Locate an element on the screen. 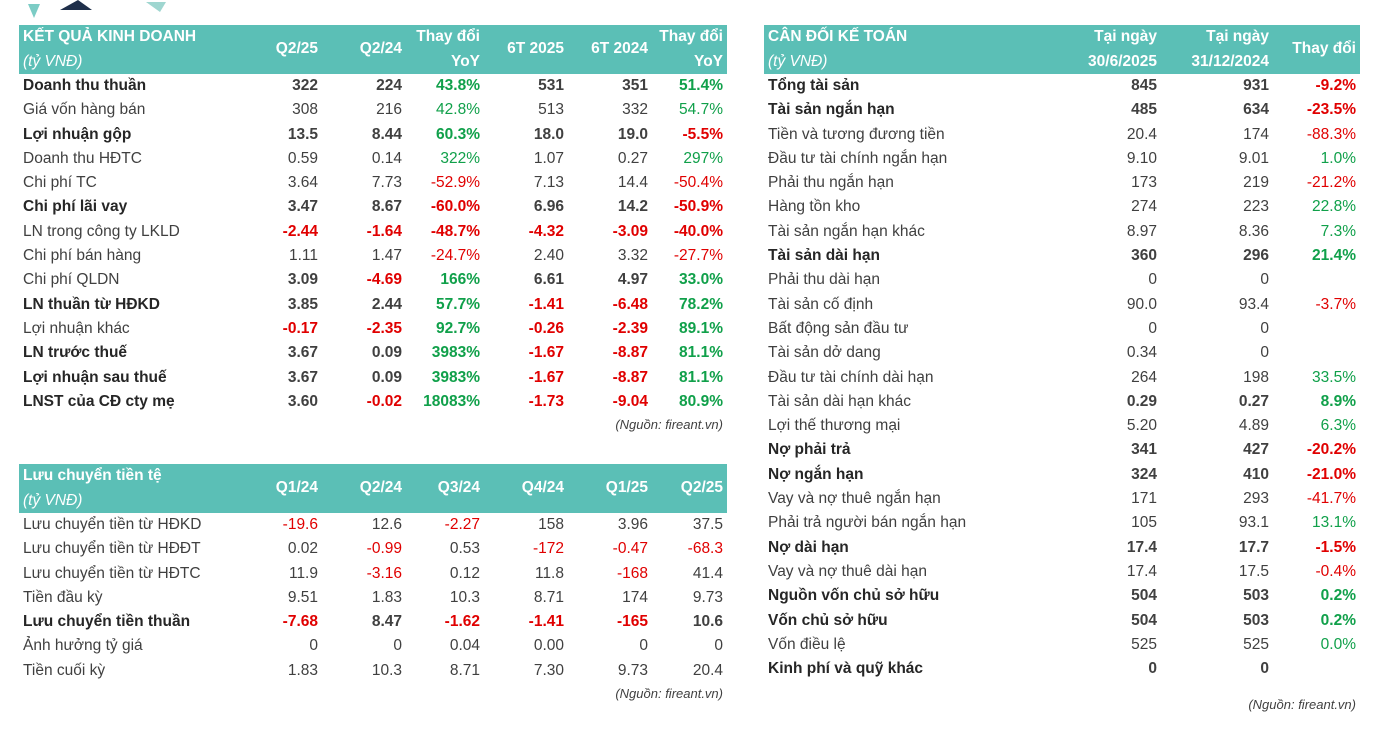  balance-cell: 17.5 is located at coordinates (1253, 571).